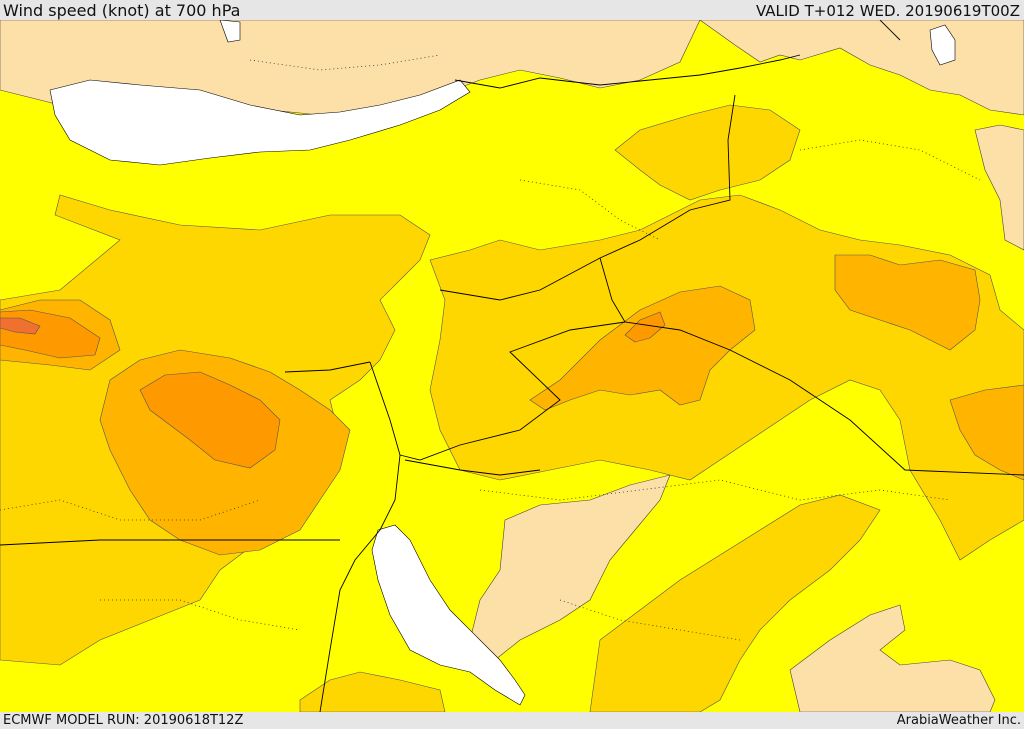  Describe the element at coordinates (999, 187) in the screenshot. I see `wind-band-calm-east` at that location.